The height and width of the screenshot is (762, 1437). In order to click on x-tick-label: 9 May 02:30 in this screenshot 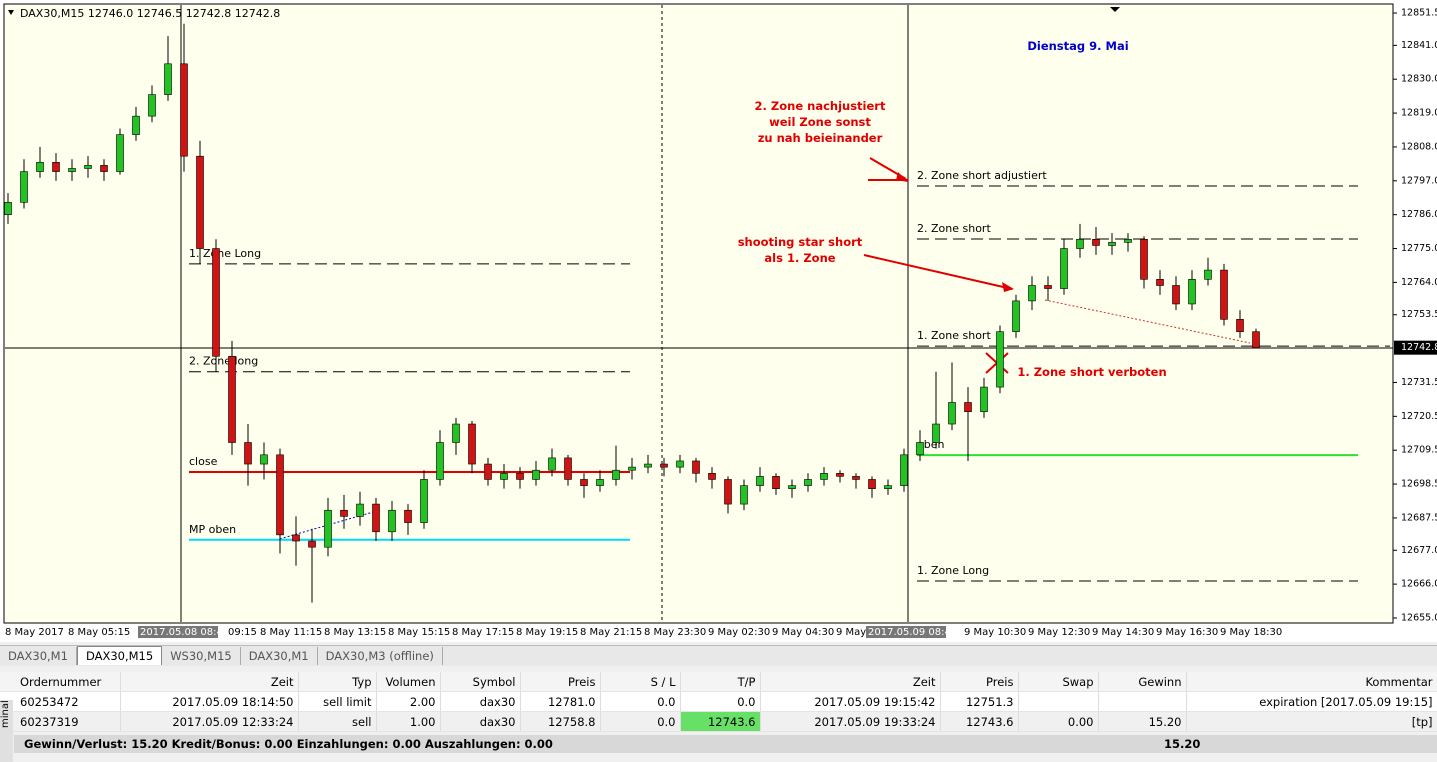, I will do `click(739, 632)`.